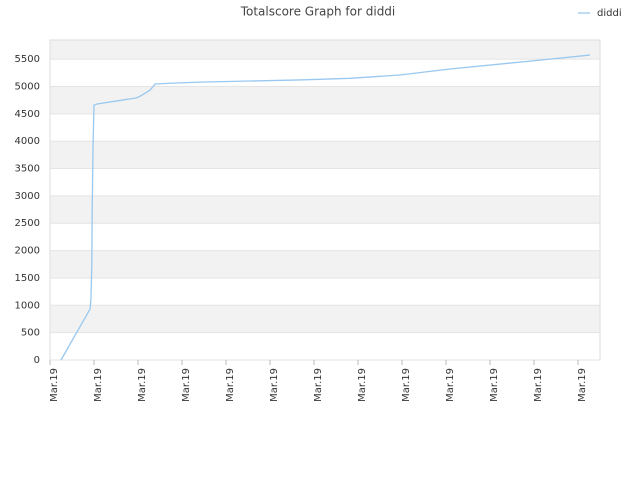 This screenshot has height=480, width=640. What do you see at coordinates (27, 196) in the screenshot?
I see `y-tick-label: 3000` at bounding box center [27, 196].